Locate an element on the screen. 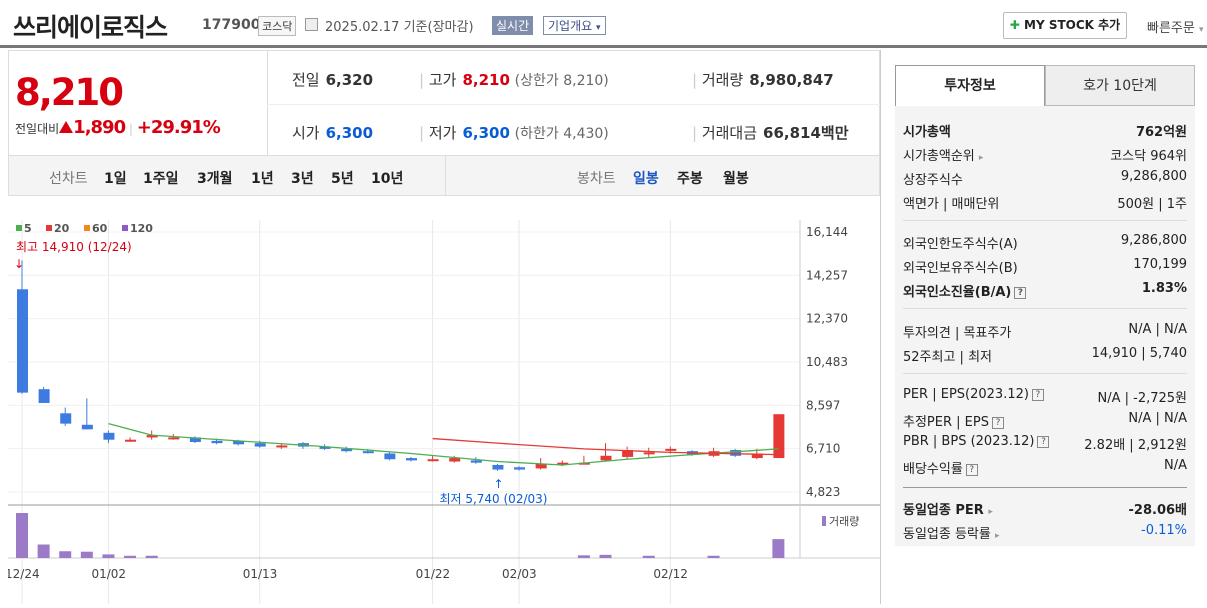 The image size is (1207, 608). high-price: | 고가 8,210 (상한가 8,210) is located at coordinates (514, 80).